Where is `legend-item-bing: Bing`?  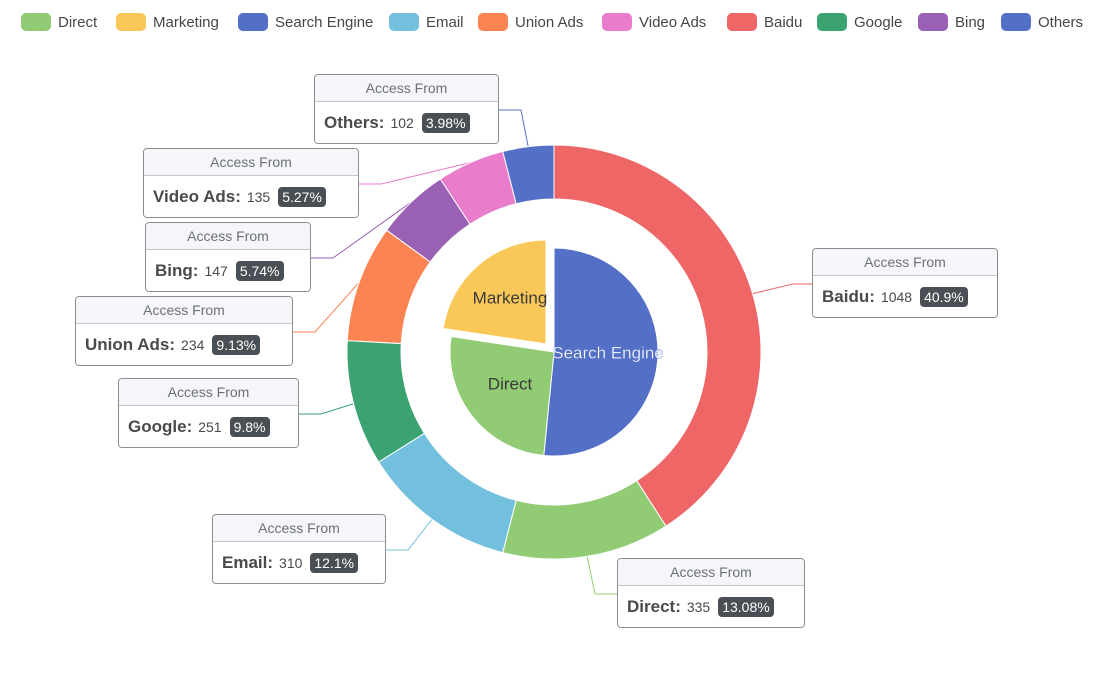 legend-item-bing: Bing is located at coordinates (951, 22).